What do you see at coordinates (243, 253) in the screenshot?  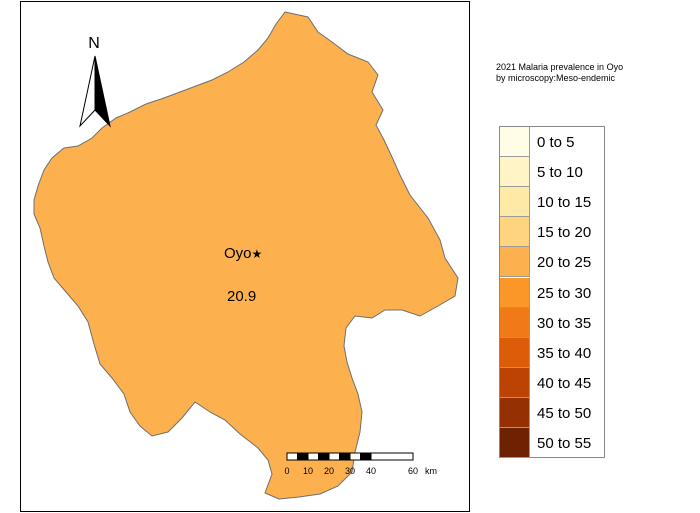 I see `region-name-label: Oyo★` at bounding box center [243, 253].